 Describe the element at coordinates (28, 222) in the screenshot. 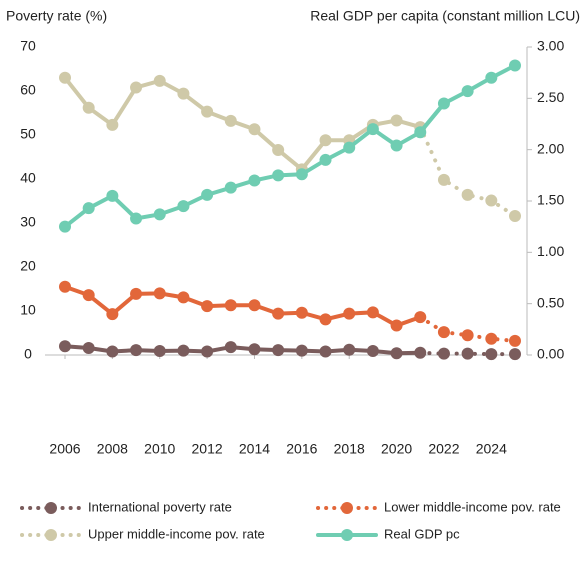

I see `y-tick-label: 30` at that location.